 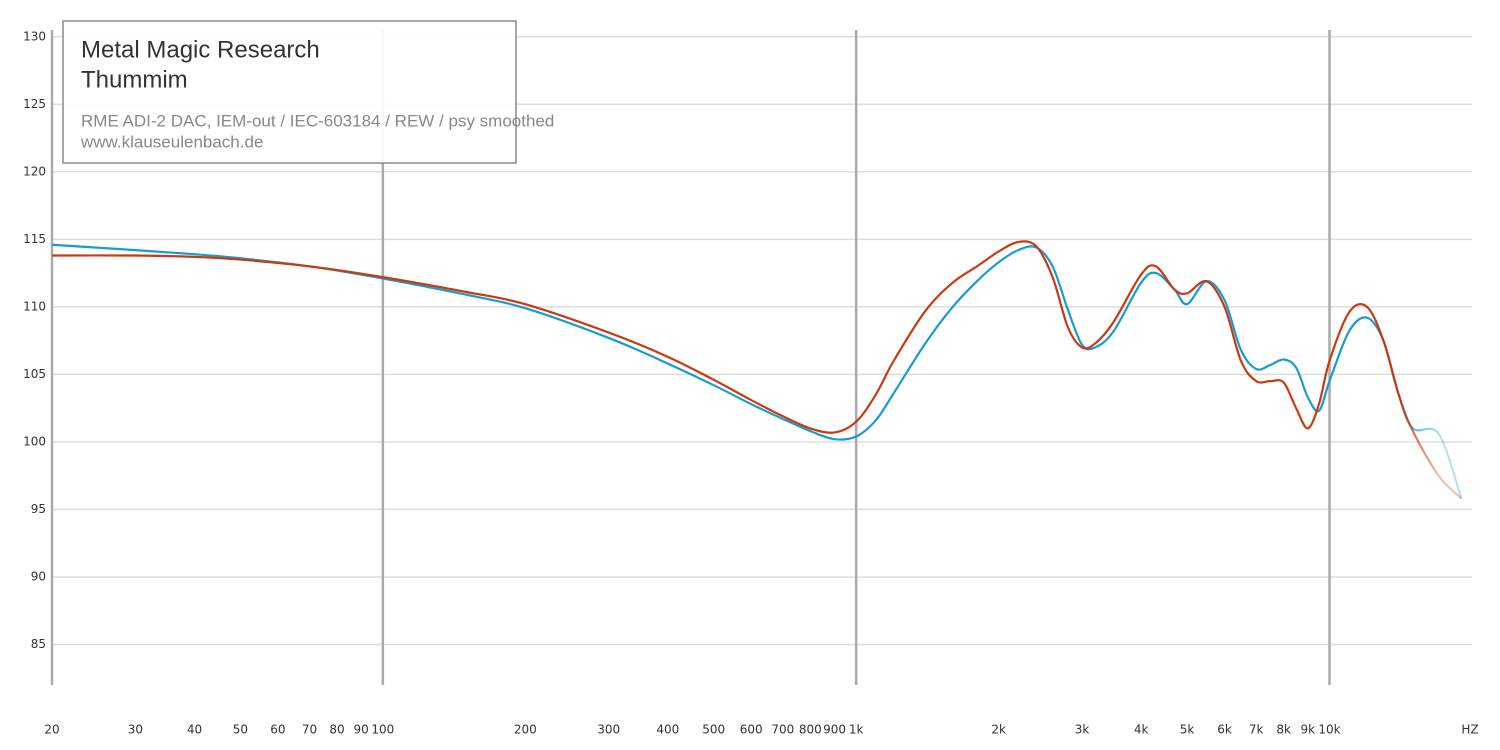 I want to click on chart-subtitle: Thummim, so click(x=134, y=79).